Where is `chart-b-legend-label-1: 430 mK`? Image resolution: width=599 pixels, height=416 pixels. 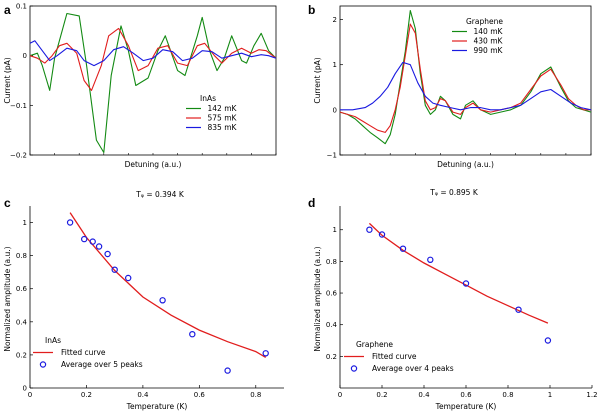 chart-b-legend-label-1: 430 mK is located at coordinates (489, 41).